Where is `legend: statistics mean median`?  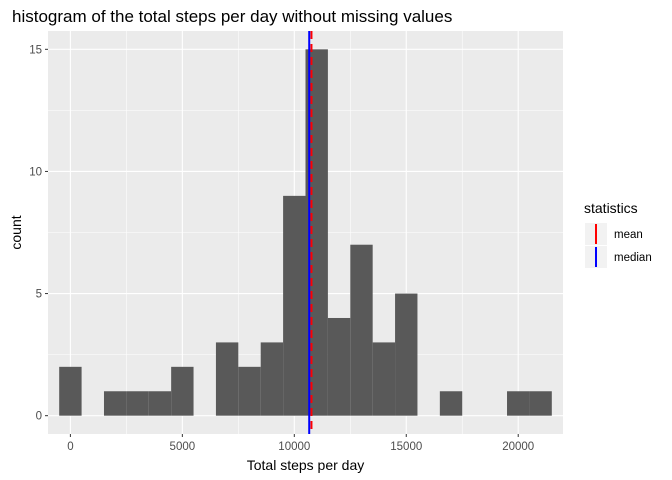 legend: statistics mean median is located at coordinates (618, 234).